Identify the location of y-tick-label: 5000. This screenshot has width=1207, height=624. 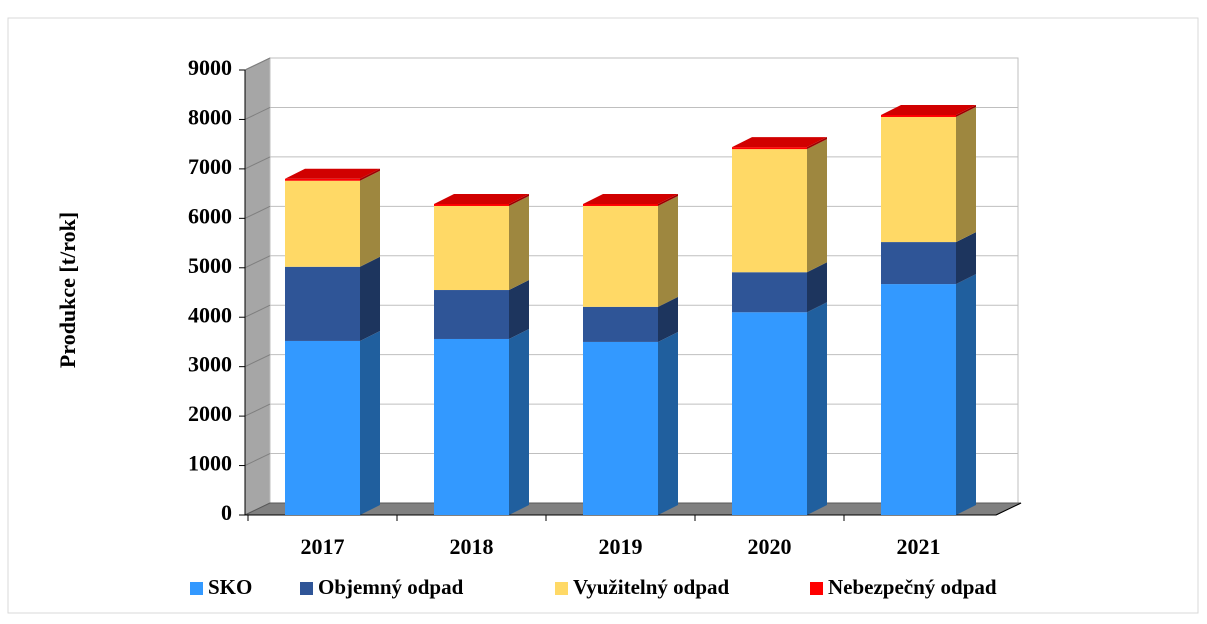
(210, 265).